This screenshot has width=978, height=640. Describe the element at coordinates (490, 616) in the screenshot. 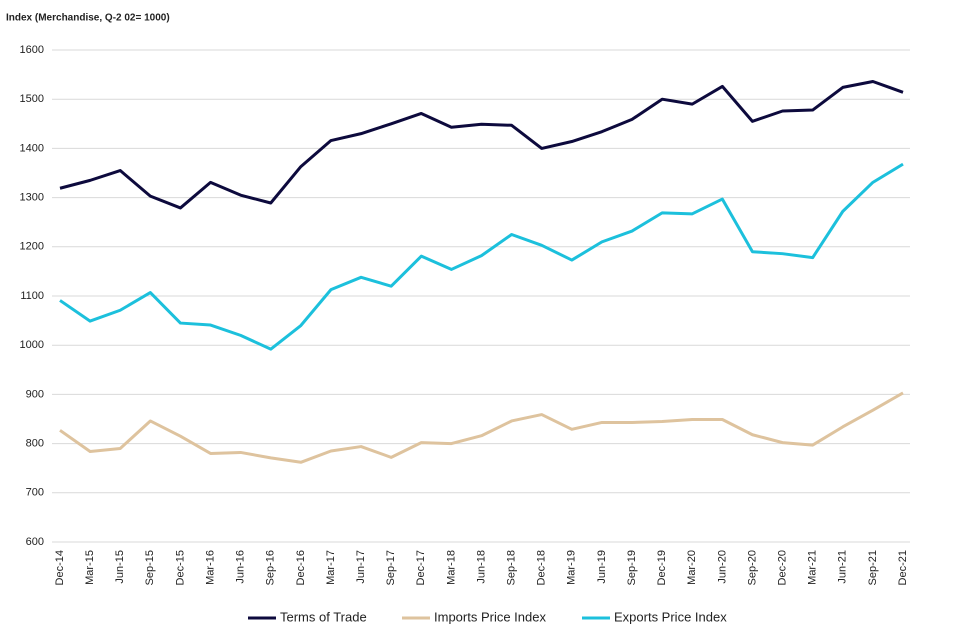

I see `legend-label: Imports Price Index` at that location.